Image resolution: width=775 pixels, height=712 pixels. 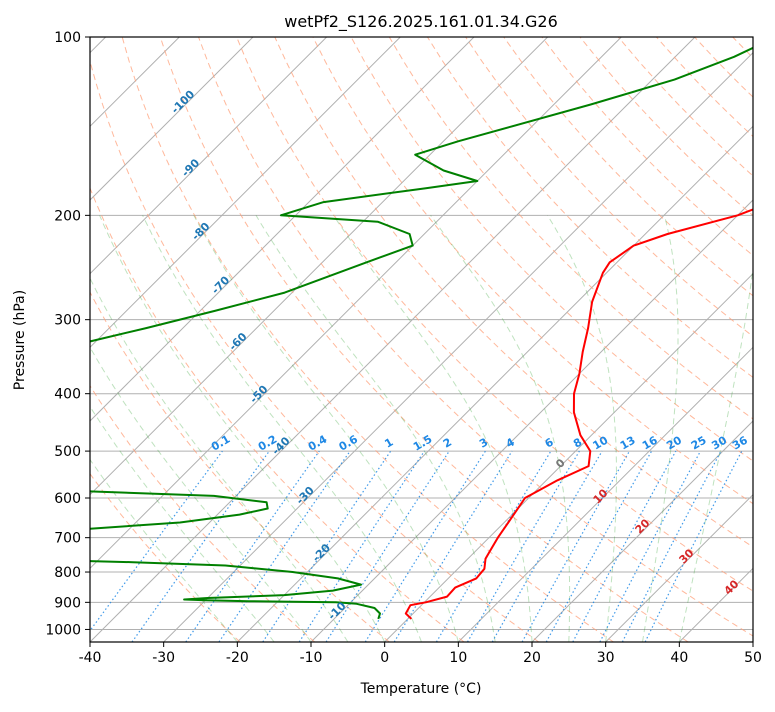 I want to click on x-tick-label: 50, so click(x=753, y=658).